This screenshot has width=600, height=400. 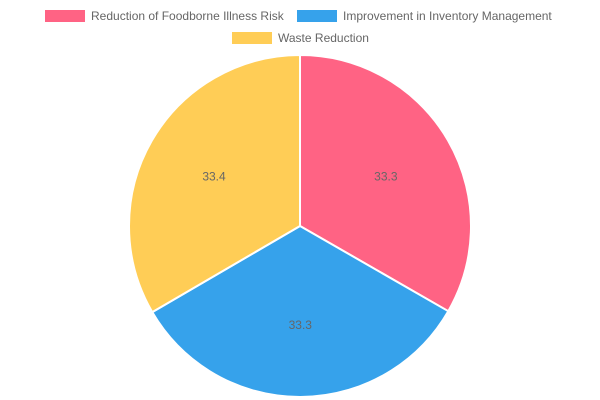 What do you see at coordinates (188, 16) in the screenshot?
I see `legend-label-0: Reduction of Foodborne Illness Risk` at bounding box center [188, 16].